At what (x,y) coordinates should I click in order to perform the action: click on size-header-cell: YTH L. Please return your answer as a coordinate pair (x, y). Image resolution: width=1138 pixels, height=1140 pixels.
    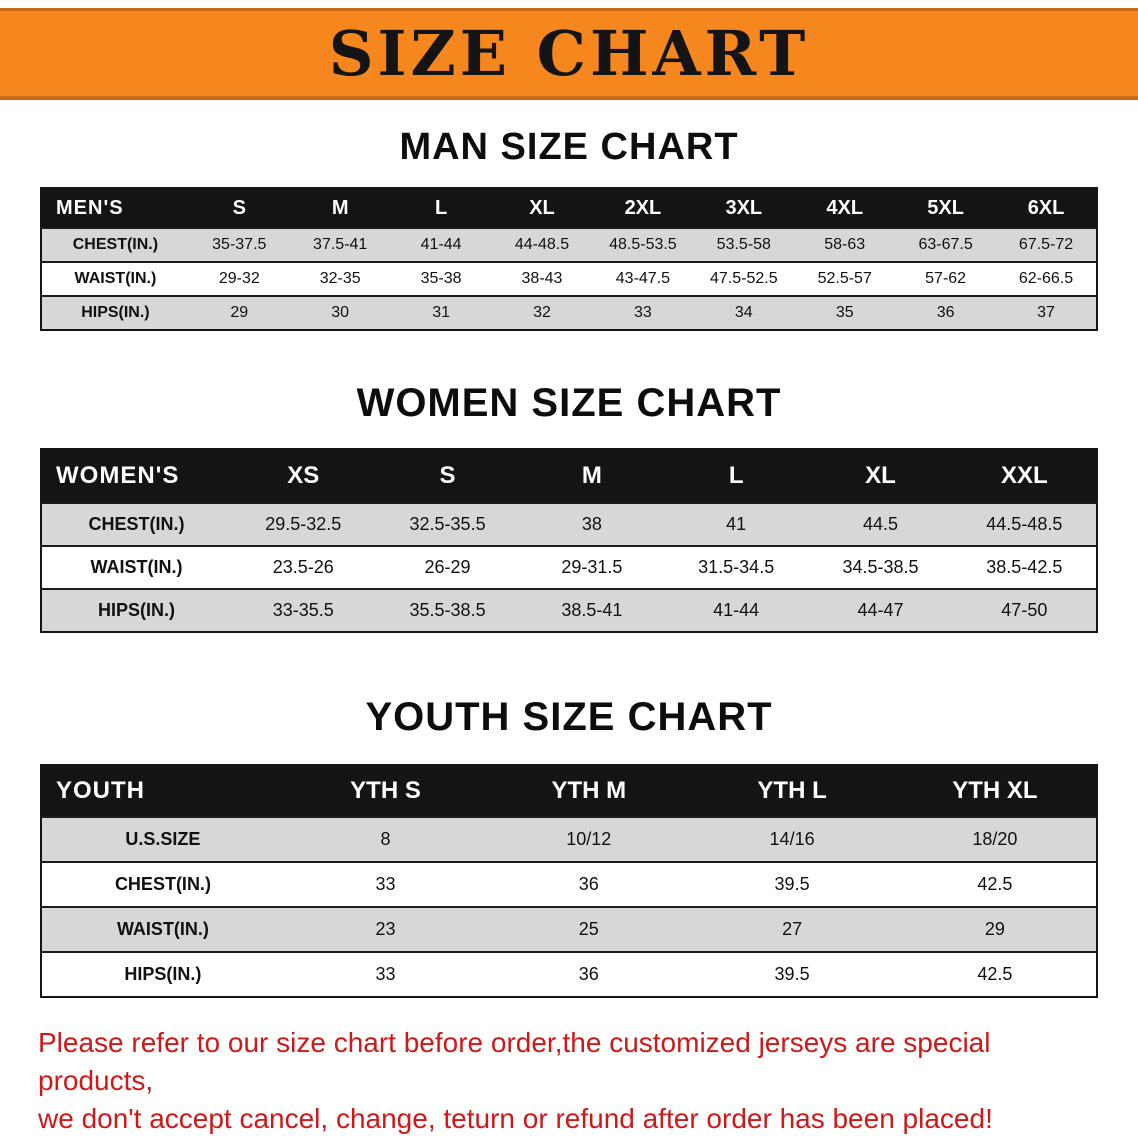
    Looking at the image, I should click on (792, 790).